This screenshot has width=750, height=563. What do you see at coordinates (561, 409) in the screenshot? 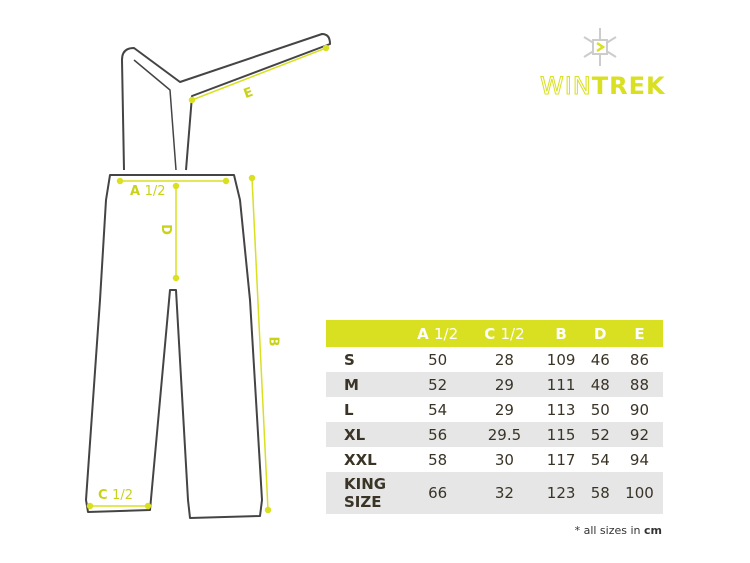
I see `size-value: 113` at bounding box center [561, 409].